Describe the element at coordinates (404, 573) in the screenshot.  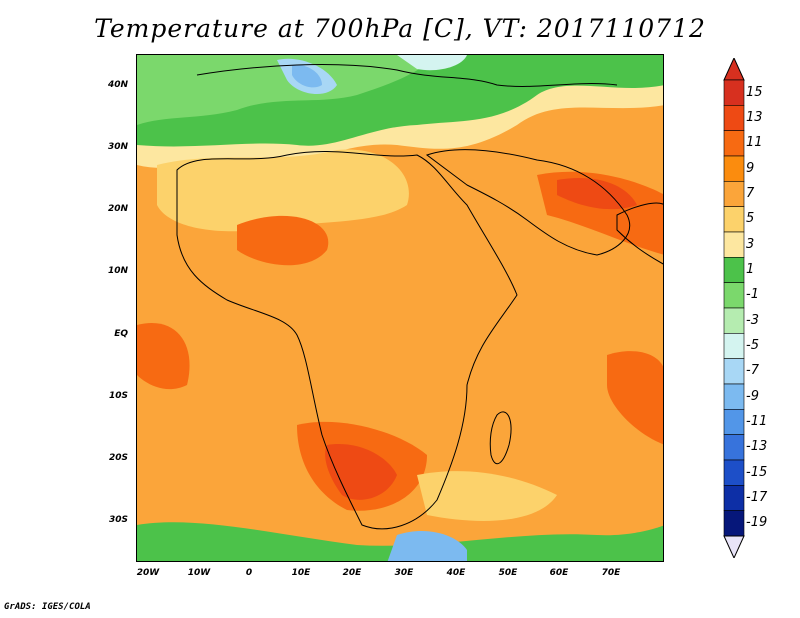
I see `lon-label-30e: 30E` at that location.